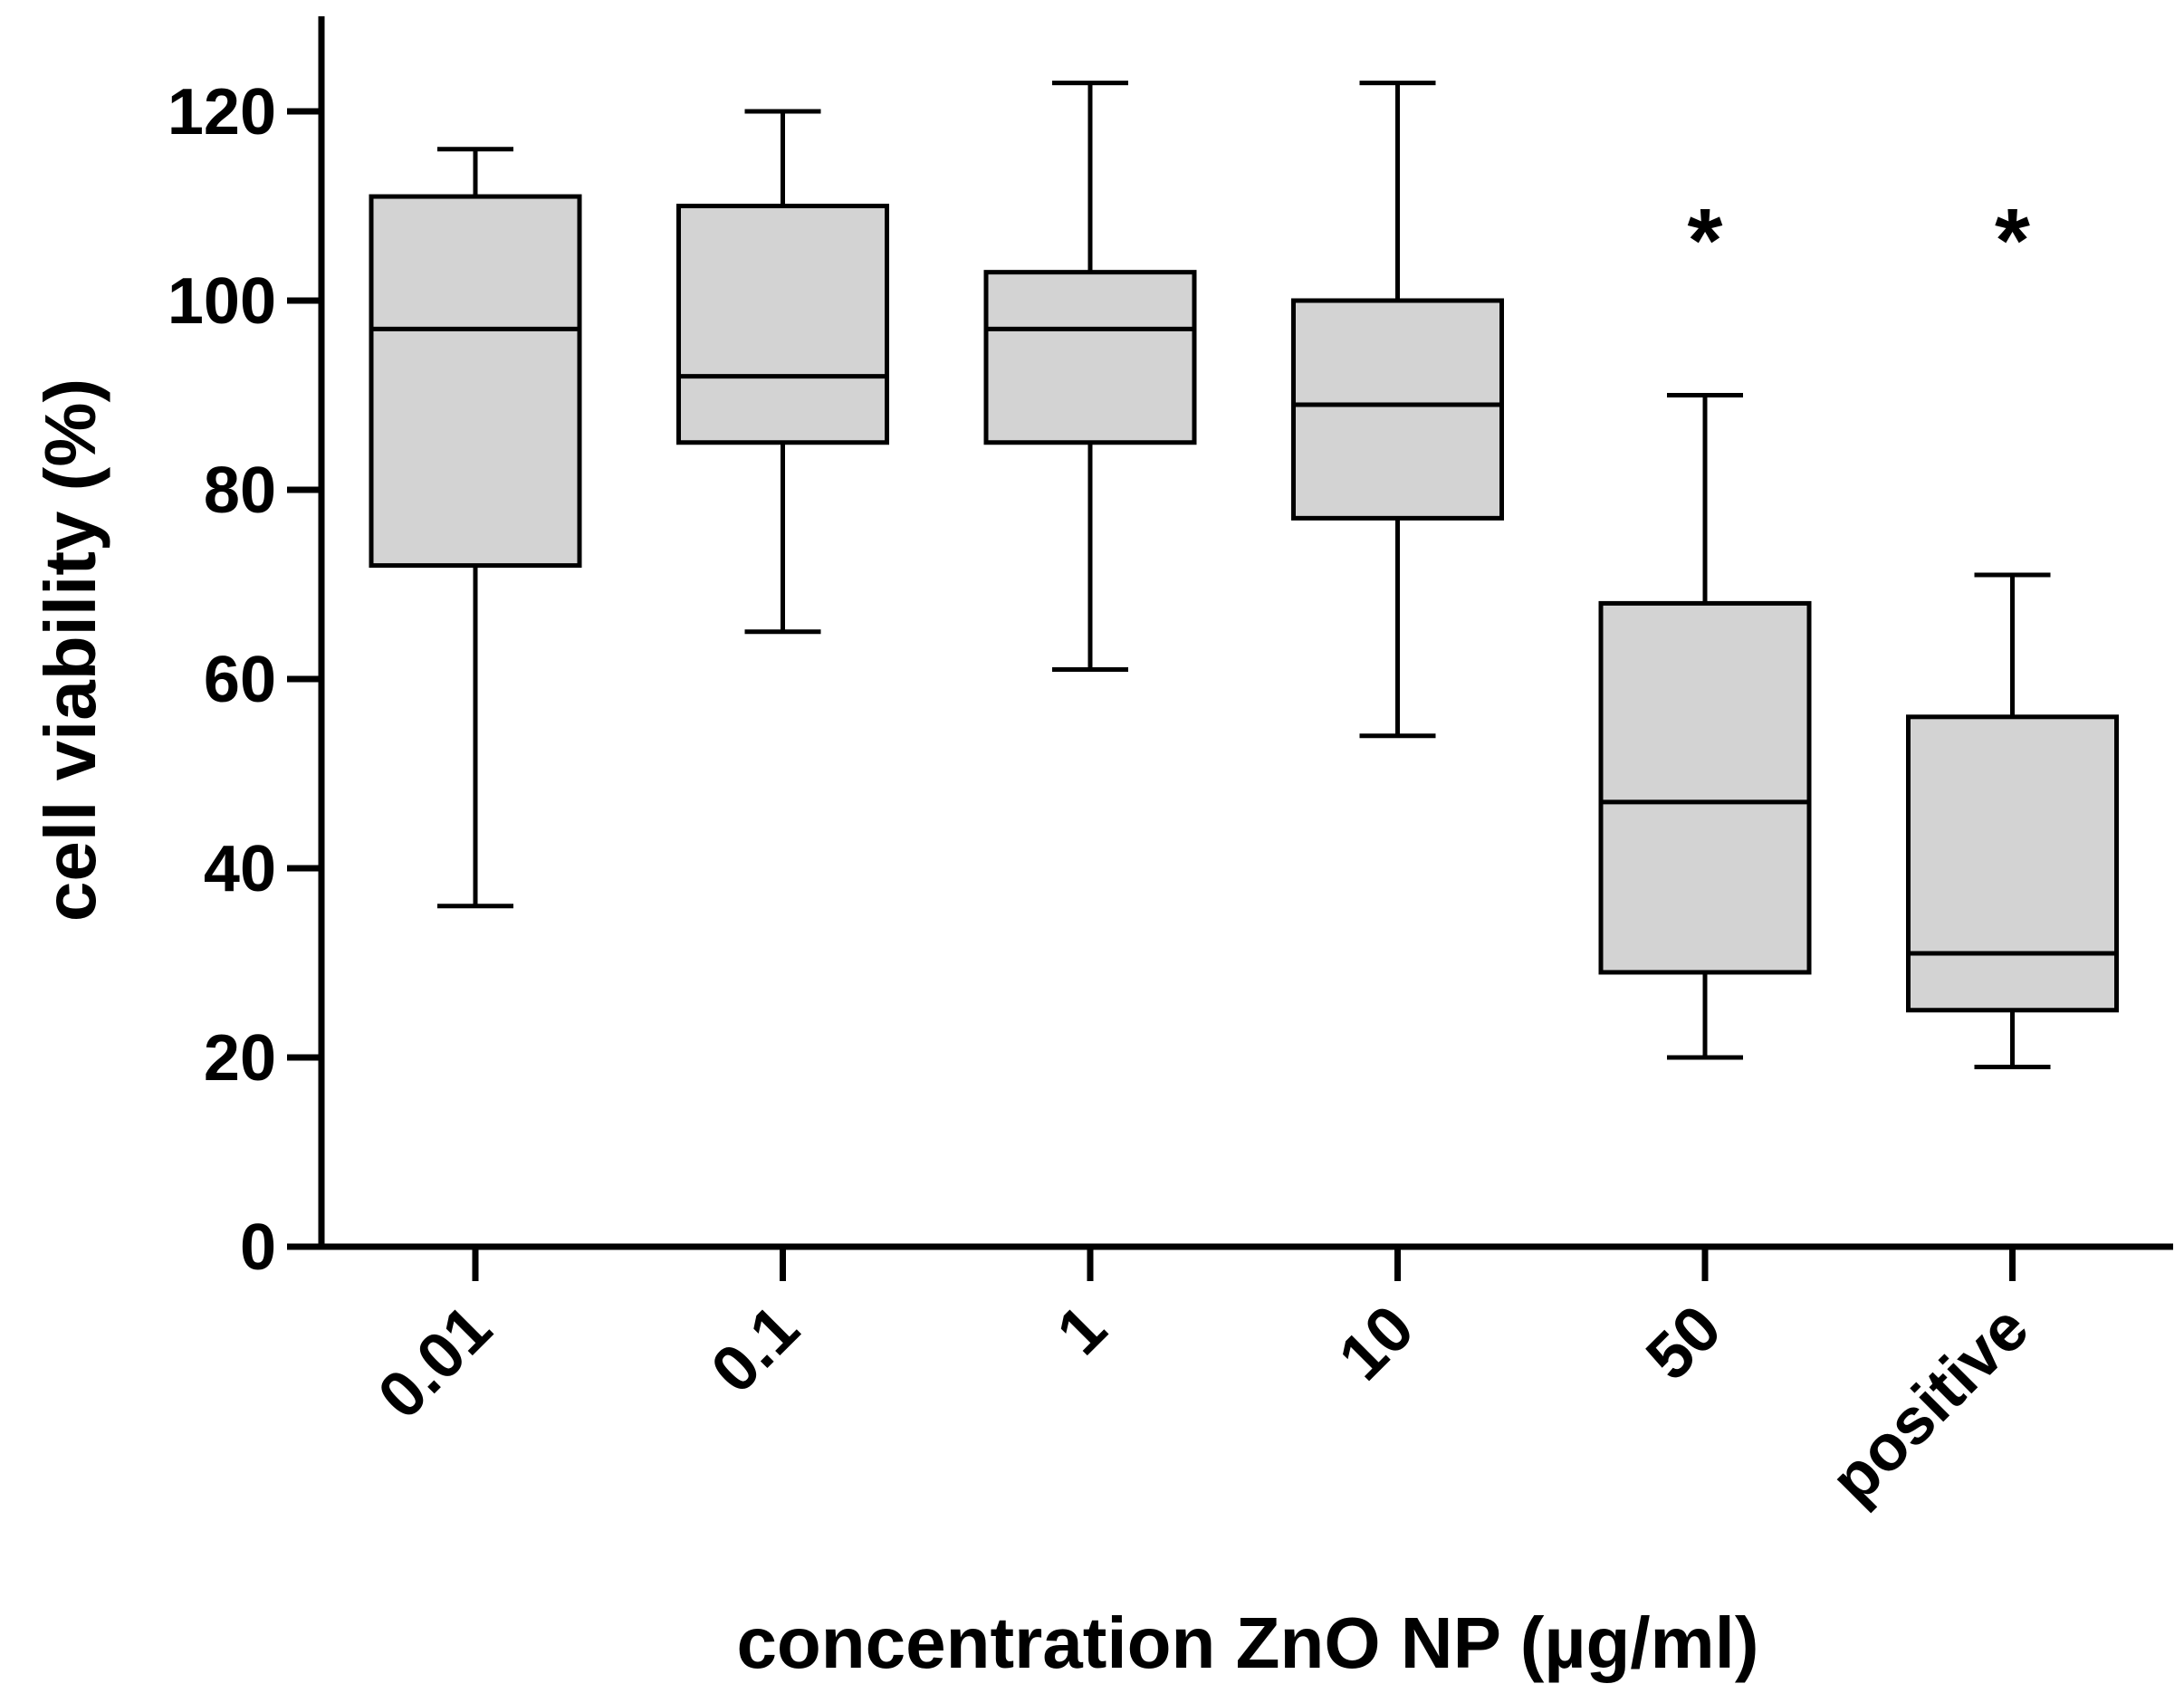  What do you see at coordinates (240, 869) in the screenshot?
I see `y-tick-label: 40` at bounding box center [240, 869].